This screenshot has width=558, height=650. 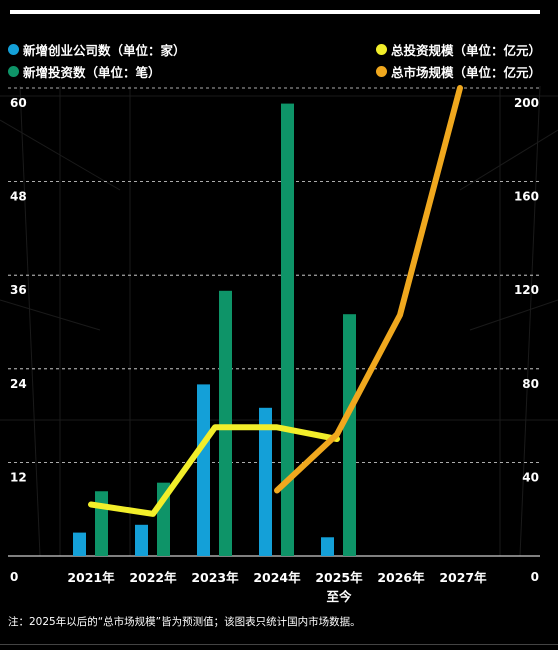 What do you see at coordinates (530, 384) in the screenshot?
I see `right-axis-tick-label: 80` at bounding box center [530, 384].